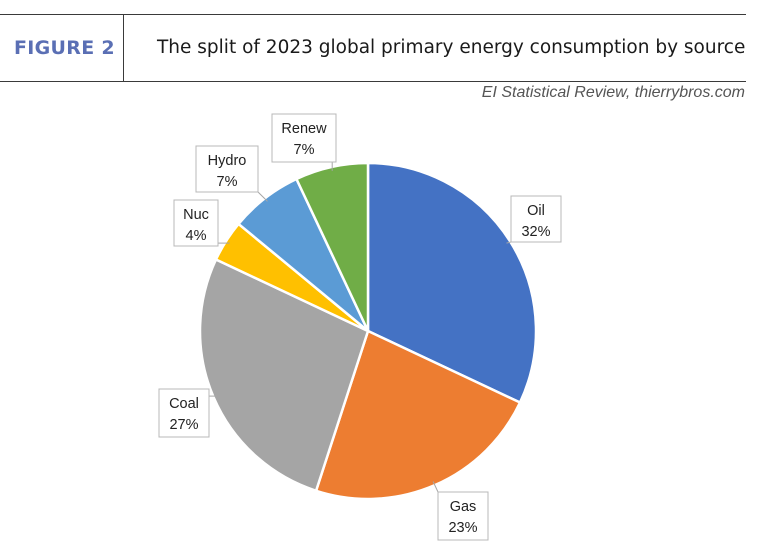 Image resolution: width=757 pixels, height=558 pixels. I want to click on source-credit: EI Statistical Review, thierrybros.com, so click(613, 92).